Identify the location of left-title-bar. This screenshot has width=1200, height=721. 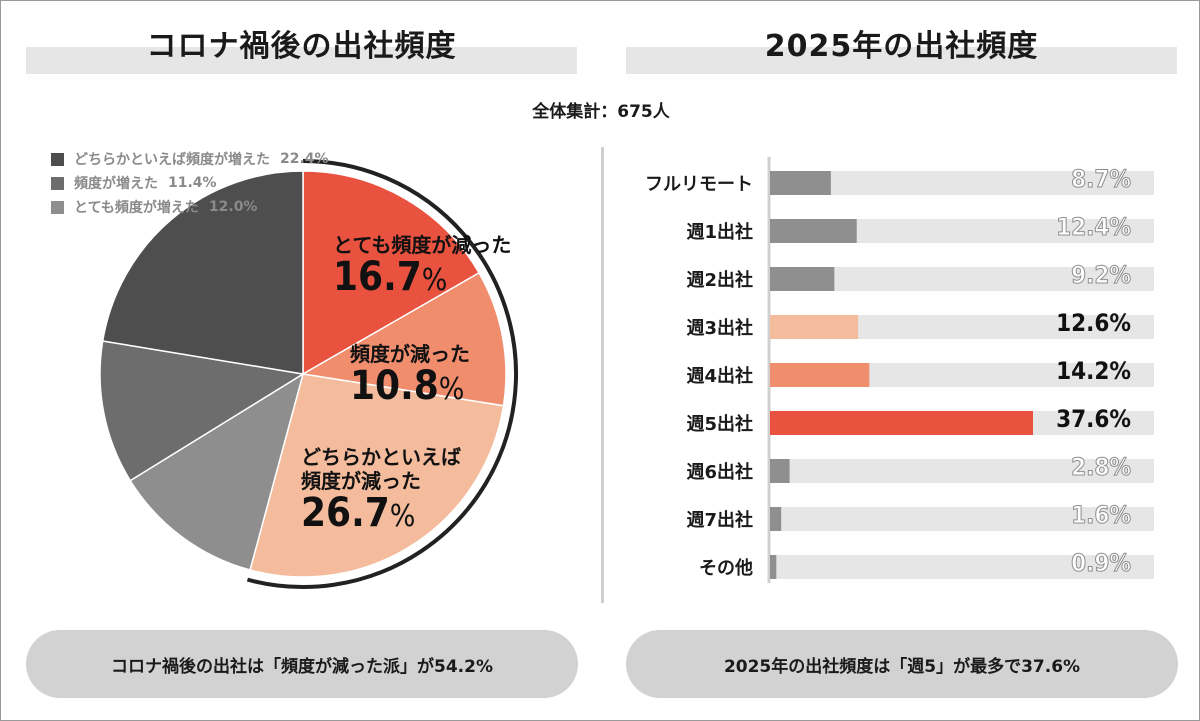
(301, 60).